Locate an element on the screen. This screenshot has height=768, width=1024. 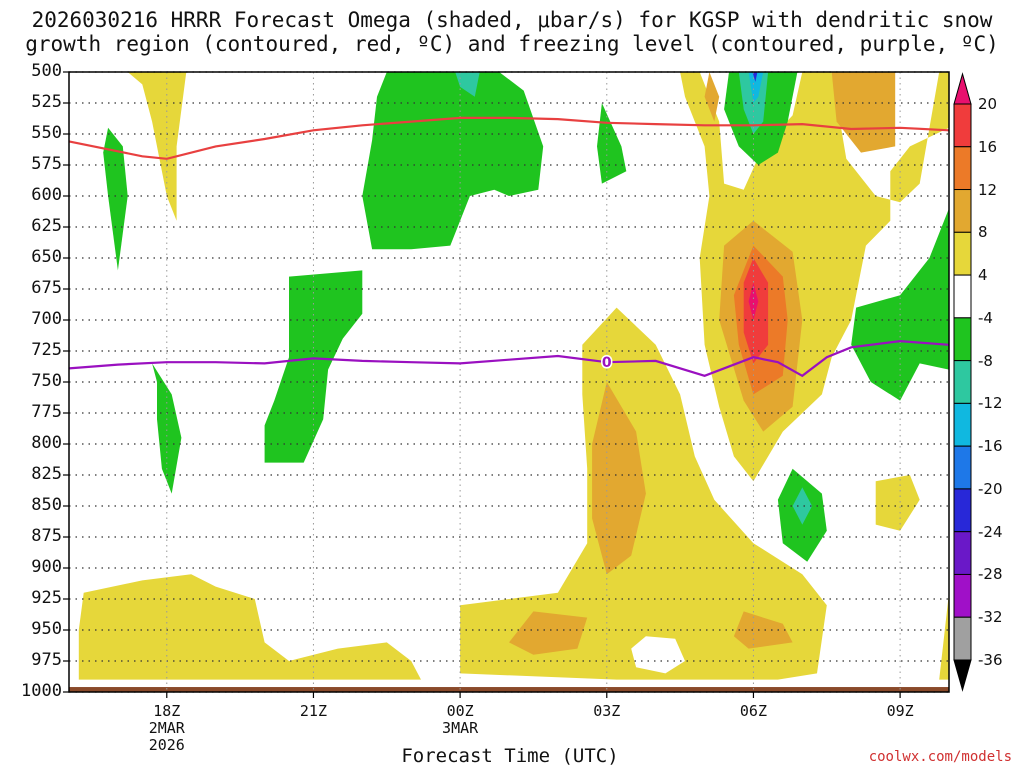
x-tick-sublabel1: 2MAR is located at coordinates (166, 728).